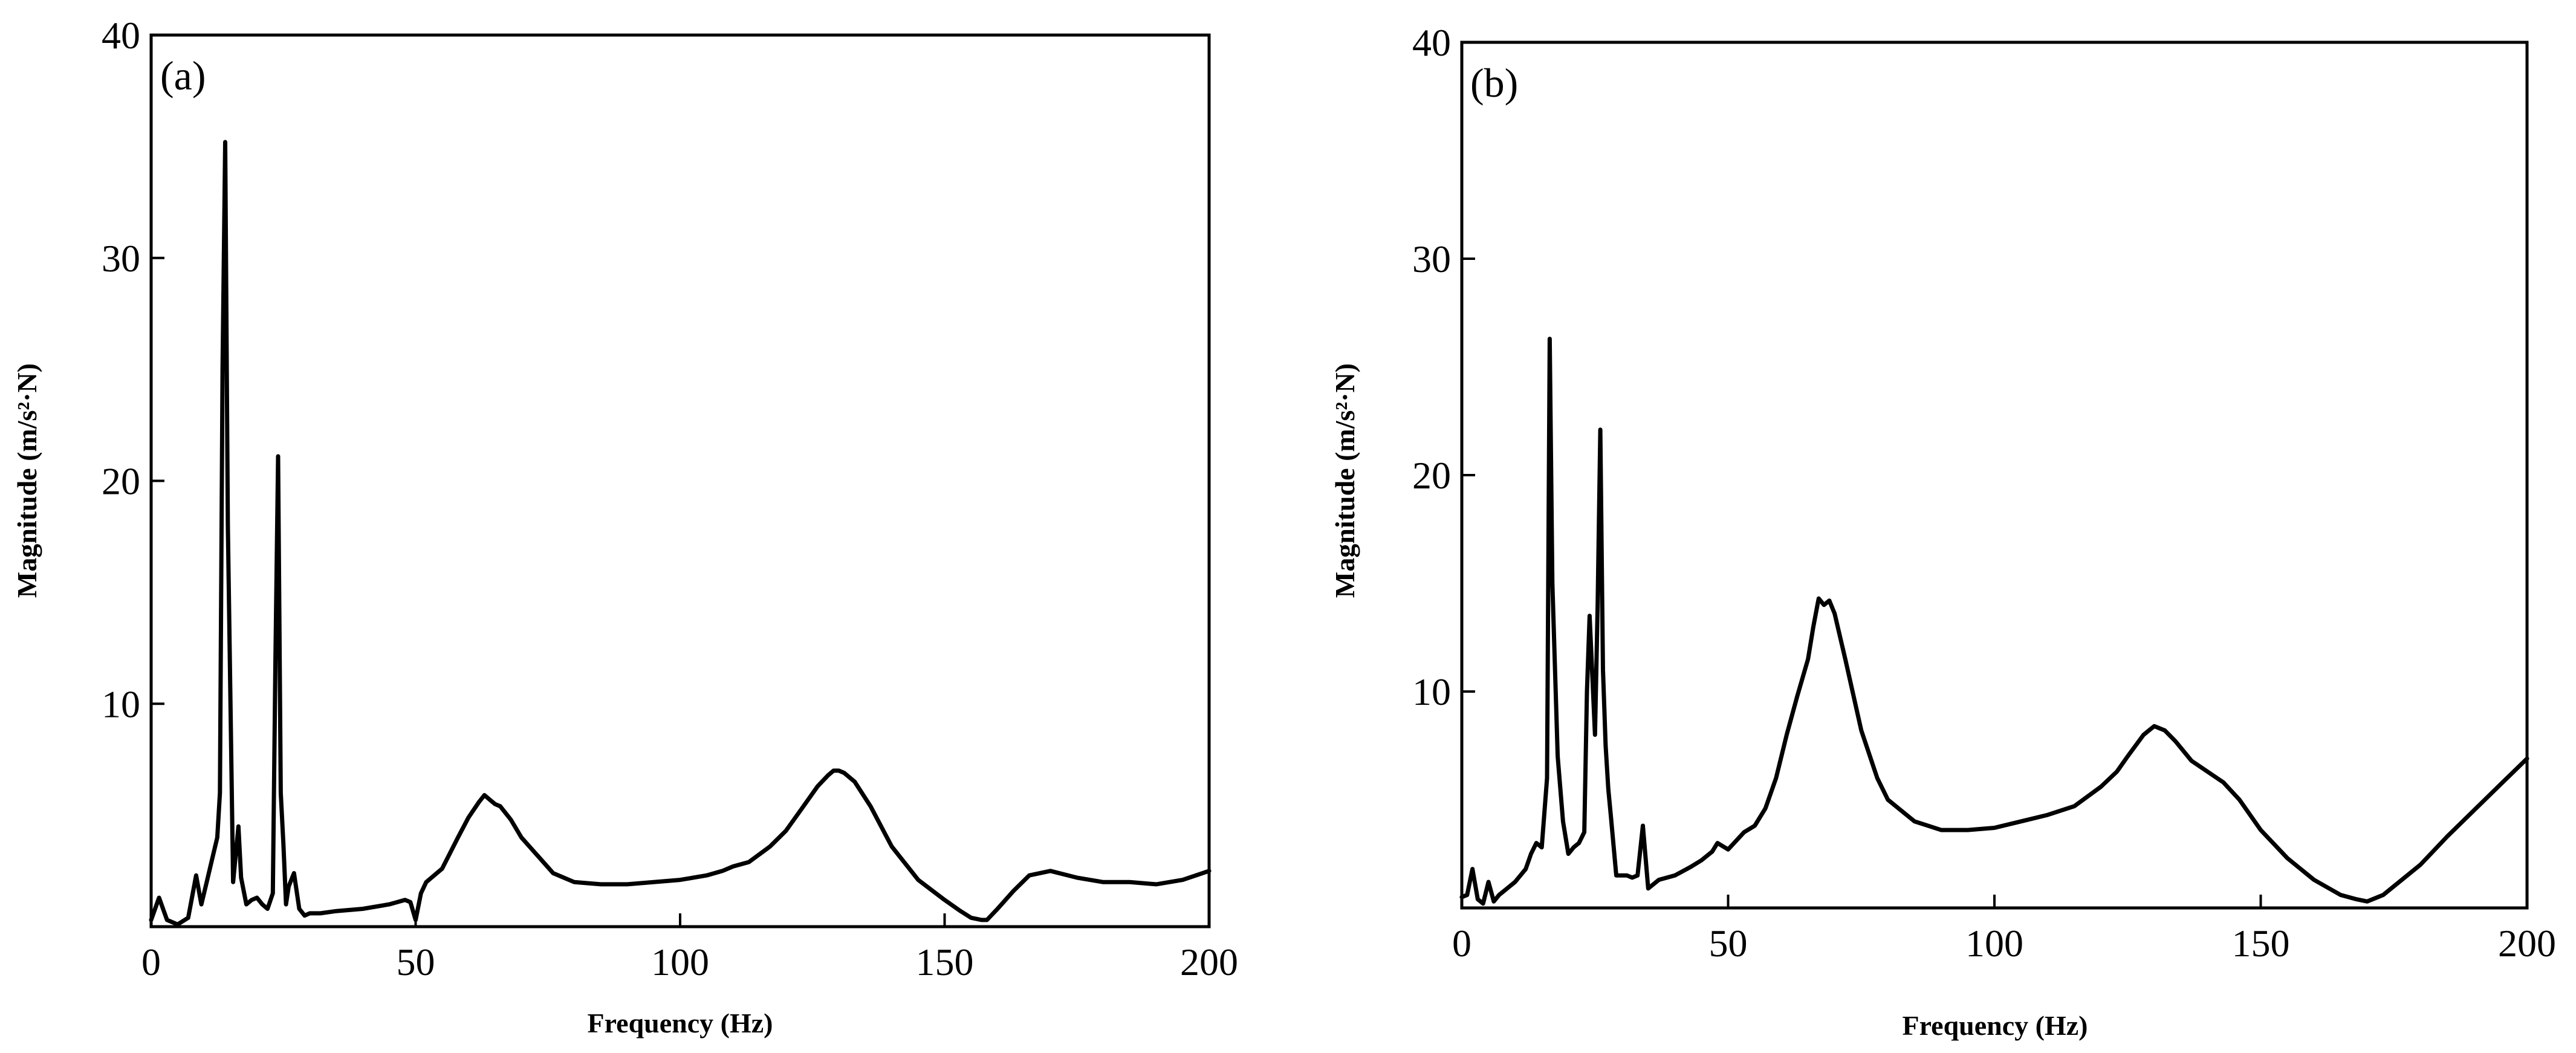 Image resolution: width=2576 pixels, height=1053 pixels. I want to click on panel-label-b: (b), so click(1494, 83).